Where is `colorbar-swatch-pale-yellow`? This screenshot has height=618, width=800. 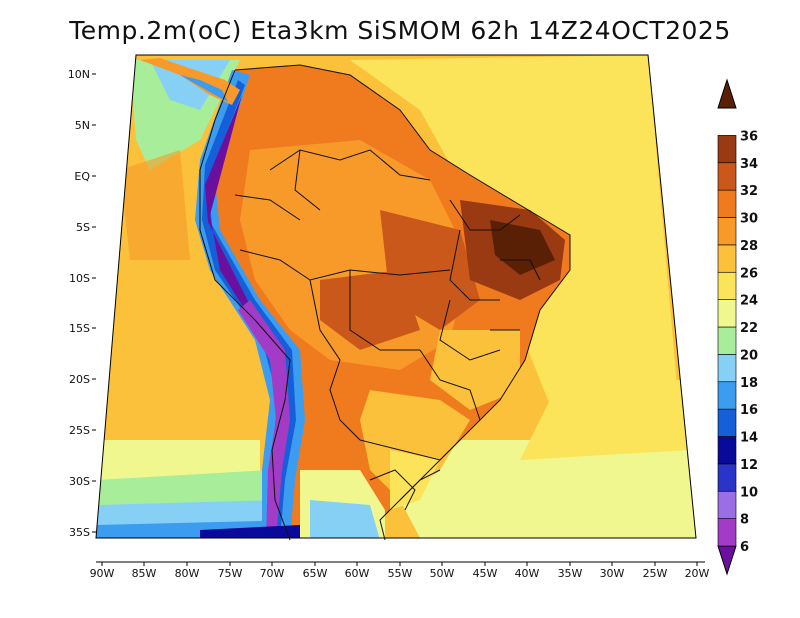
colorbar-swatch-pale-yellow is located at coordinates (727, 313).